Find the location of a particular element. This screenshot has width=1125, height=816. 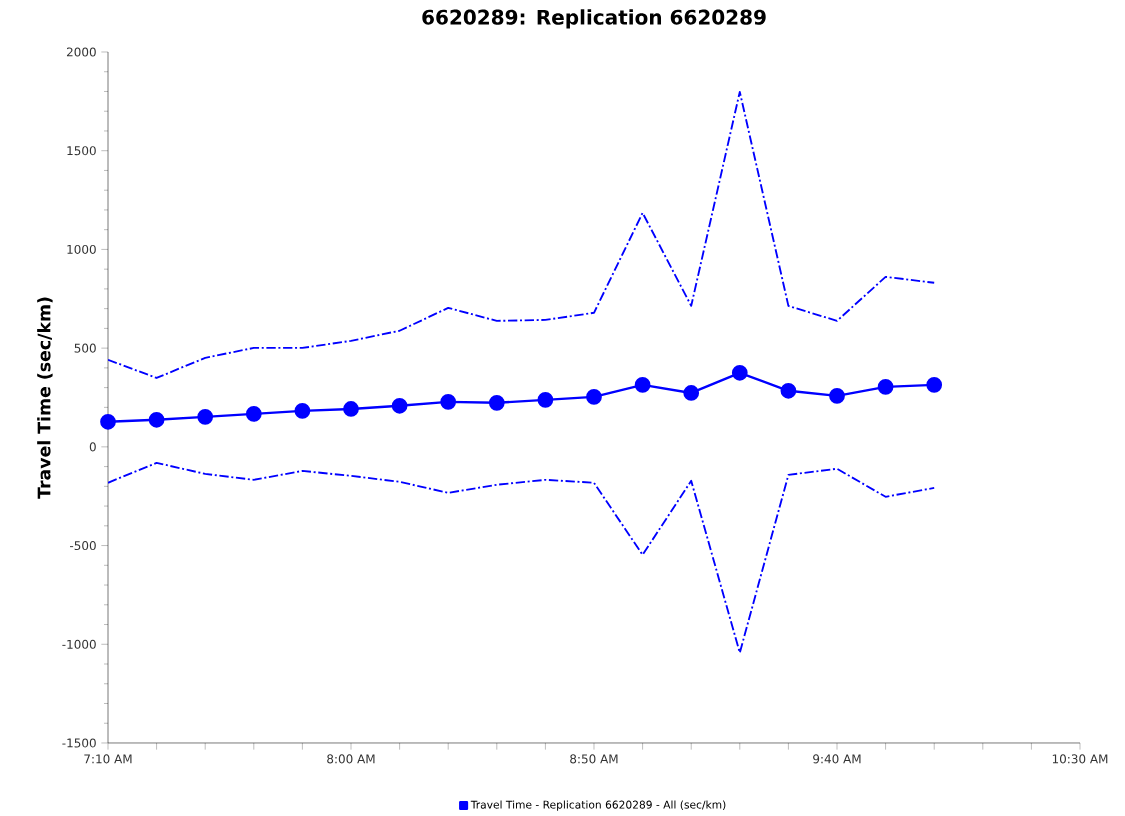

legend-label: Travel Time - Replication 6620289 - All (sec/km) is located at coordinates (598, 805).